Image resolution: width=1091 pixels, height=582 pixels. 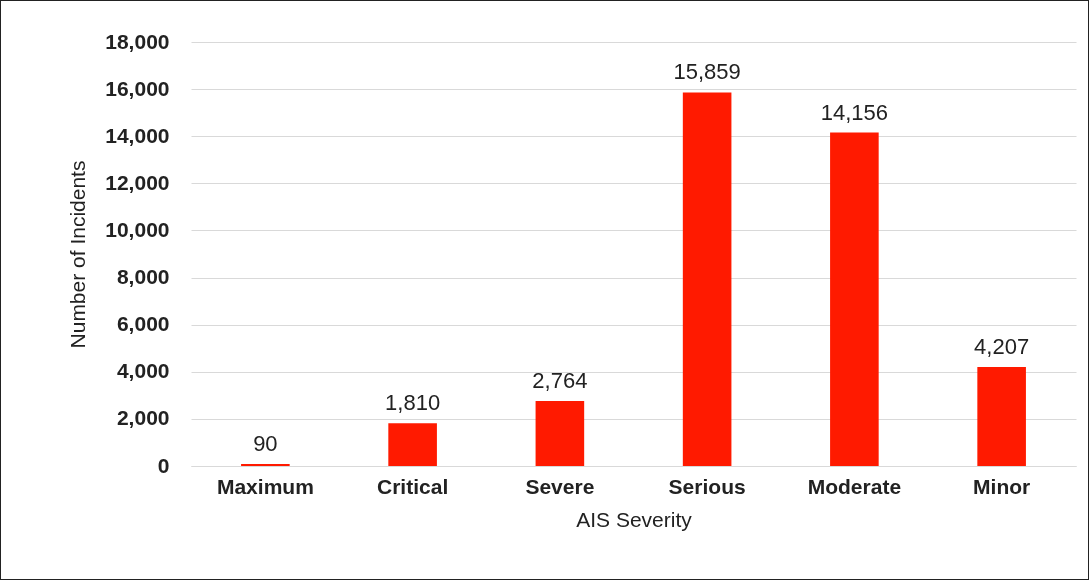 What do you see at coordinates (137, 229) in the screenshot?
I see `y-tick-label: 10,000` at bounding box center [137, 229].